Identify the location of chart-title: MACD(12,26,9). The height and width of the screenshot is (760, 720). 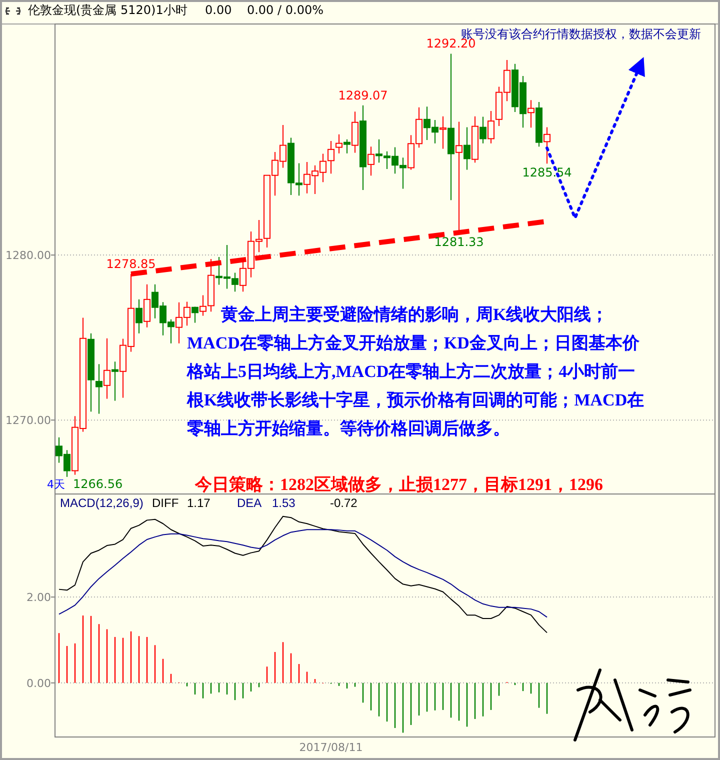
(102, 503).